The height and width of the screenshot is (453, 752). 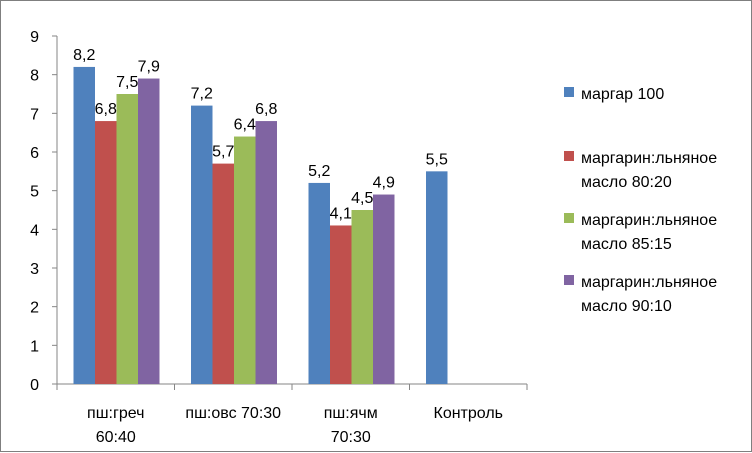 I want to click on x-category-label: 60:40, so click(x=116, y=437).